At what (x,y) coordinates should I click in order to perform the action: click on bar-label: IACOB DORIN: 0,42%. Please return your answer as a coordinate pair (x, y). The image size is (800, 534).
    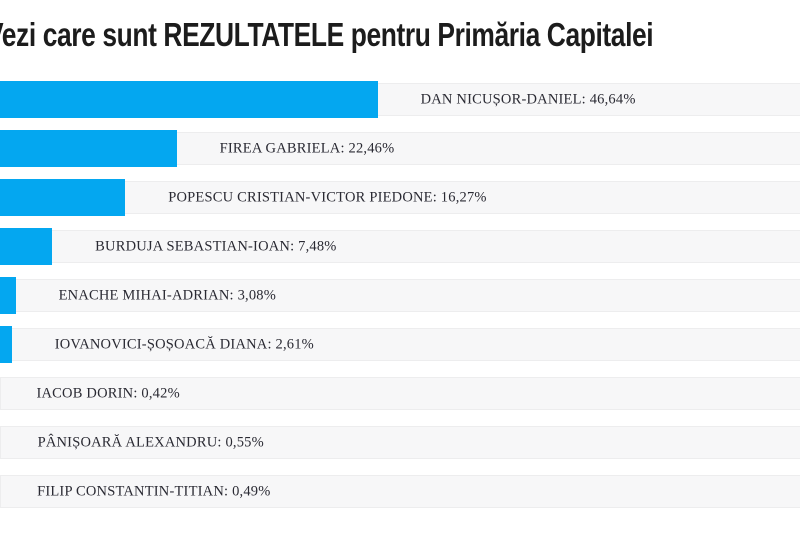
    Looking at the image, I should click on (108, 393).